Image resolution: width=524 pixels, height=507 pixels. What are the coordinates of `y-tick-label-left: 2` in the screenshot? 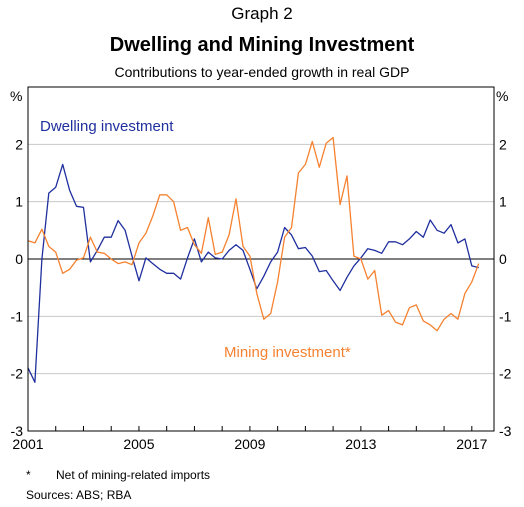 It's located at (19, 144).